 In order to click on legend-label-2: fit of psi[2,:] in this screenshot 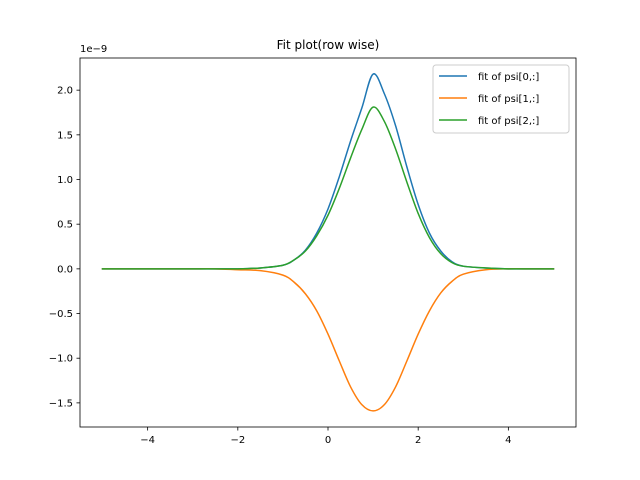, I will do `click(508, 121)`.